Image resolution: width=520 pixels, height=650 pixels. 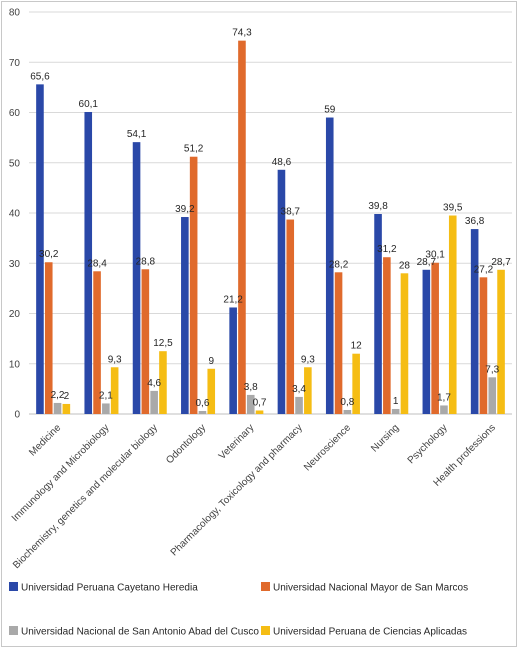 I want to click on category-label: Medicine, so click(x=45, y=440).